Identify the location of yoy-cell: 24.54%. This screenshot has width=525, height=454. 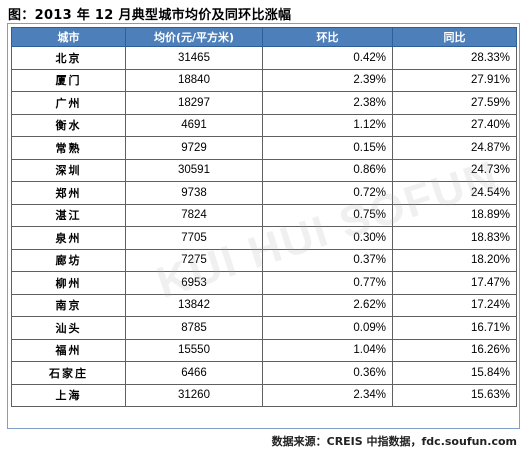
(454, 193).